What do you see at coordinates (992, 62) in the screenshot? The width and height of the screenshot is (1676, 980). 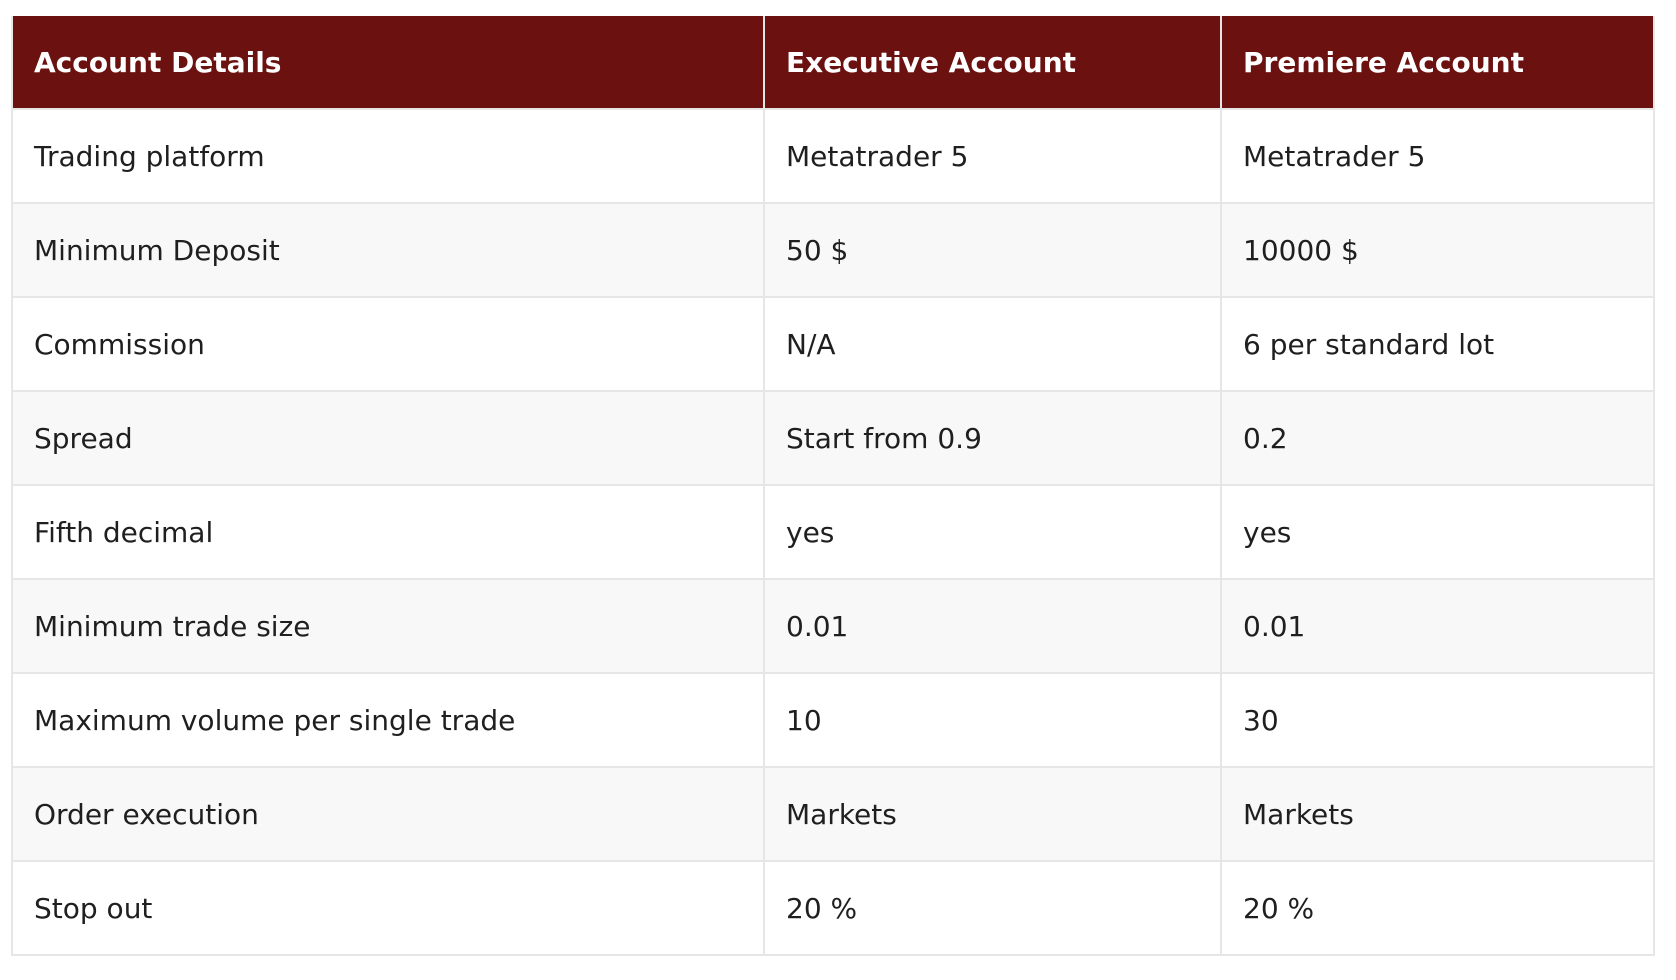 I see `header-executive-account: Executive Account` at bounding box center [992, 62].